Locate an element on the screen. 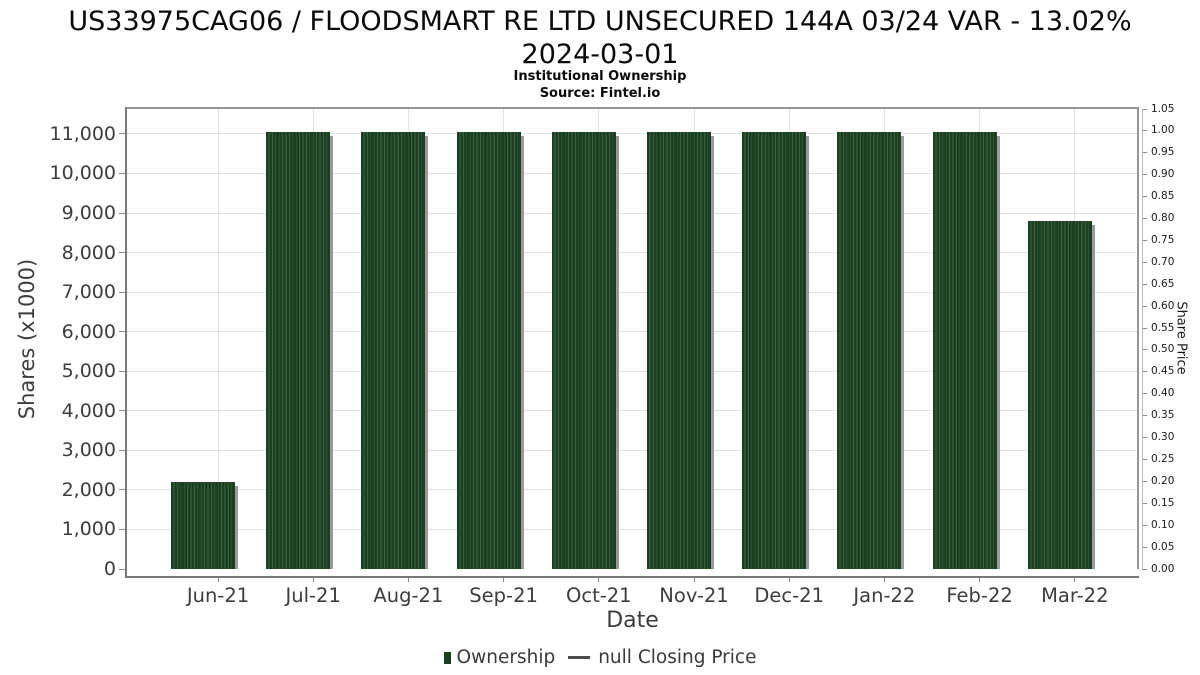 The image size is (1200, 675). x-axis-tick-label: Aug-21 is located at coordinates (408, 595).